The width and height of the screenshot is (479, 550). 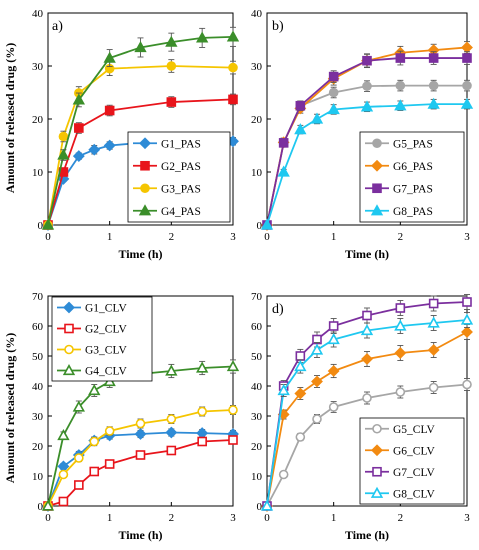 What do you see at coordinates (181, 144) in the screenshot?
I see `legend-label: G1_PAS` at bounding box center [181, 144].